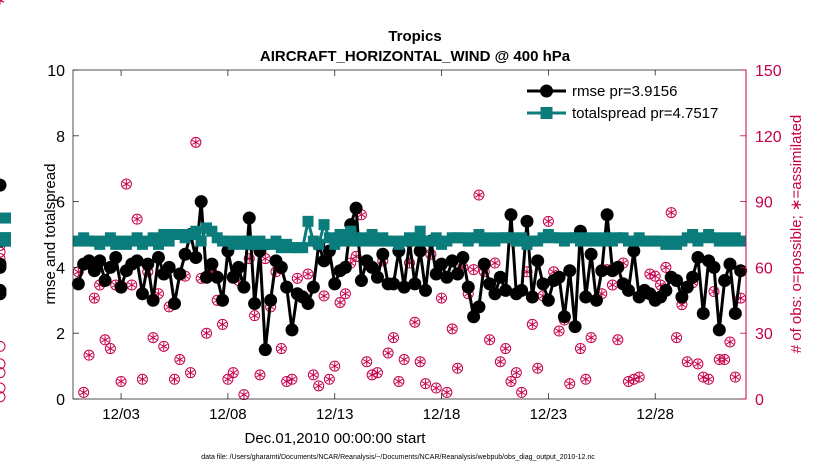 The height and width of the screenshot is (470, 830). Describe the element at coordinates (60, 400) in the screenshot. I see `y-tick-label: 0` at that location.